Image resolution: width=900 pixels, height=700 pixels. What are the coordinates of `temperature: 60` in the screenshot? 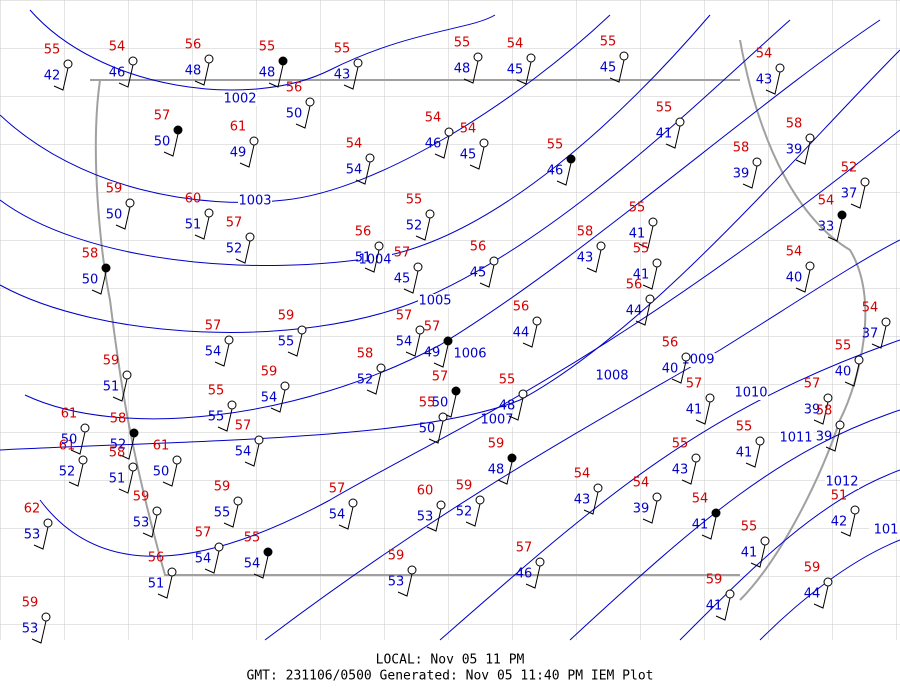 It's located at (193, 199).